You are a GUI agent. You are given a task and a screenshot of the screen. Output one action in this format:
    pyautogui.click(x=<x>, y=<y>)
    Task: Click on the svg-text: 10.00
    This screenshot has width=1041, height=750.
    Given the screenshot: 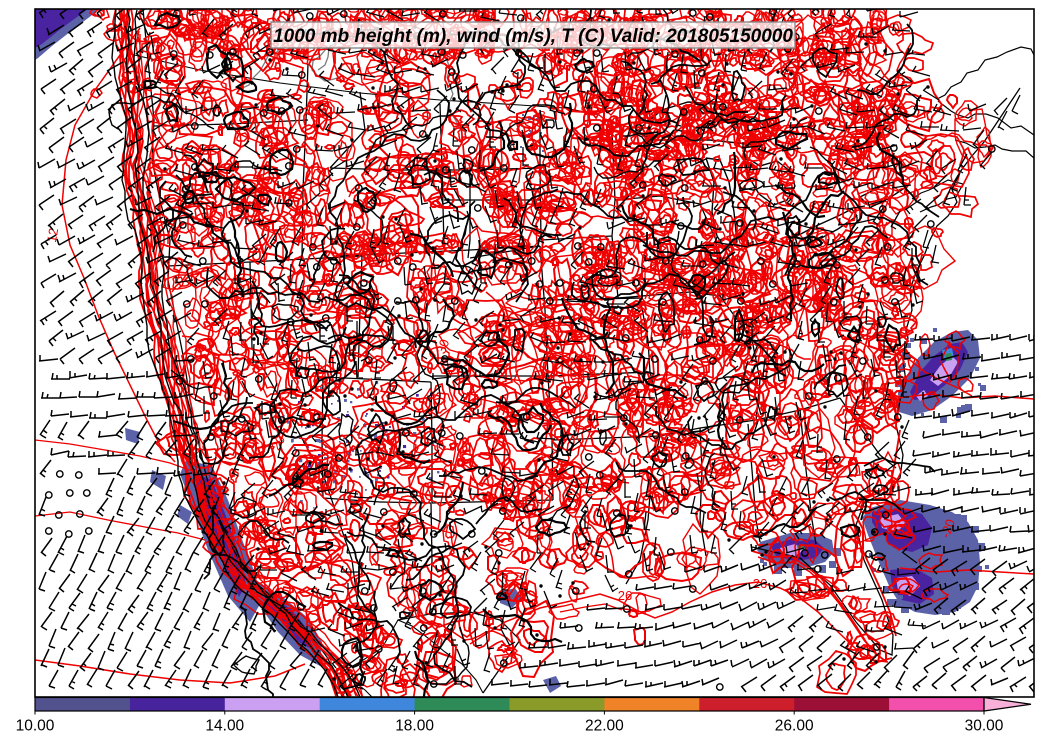 What is the action you would take?
    pyautogui.click(x=35, y=726)
    